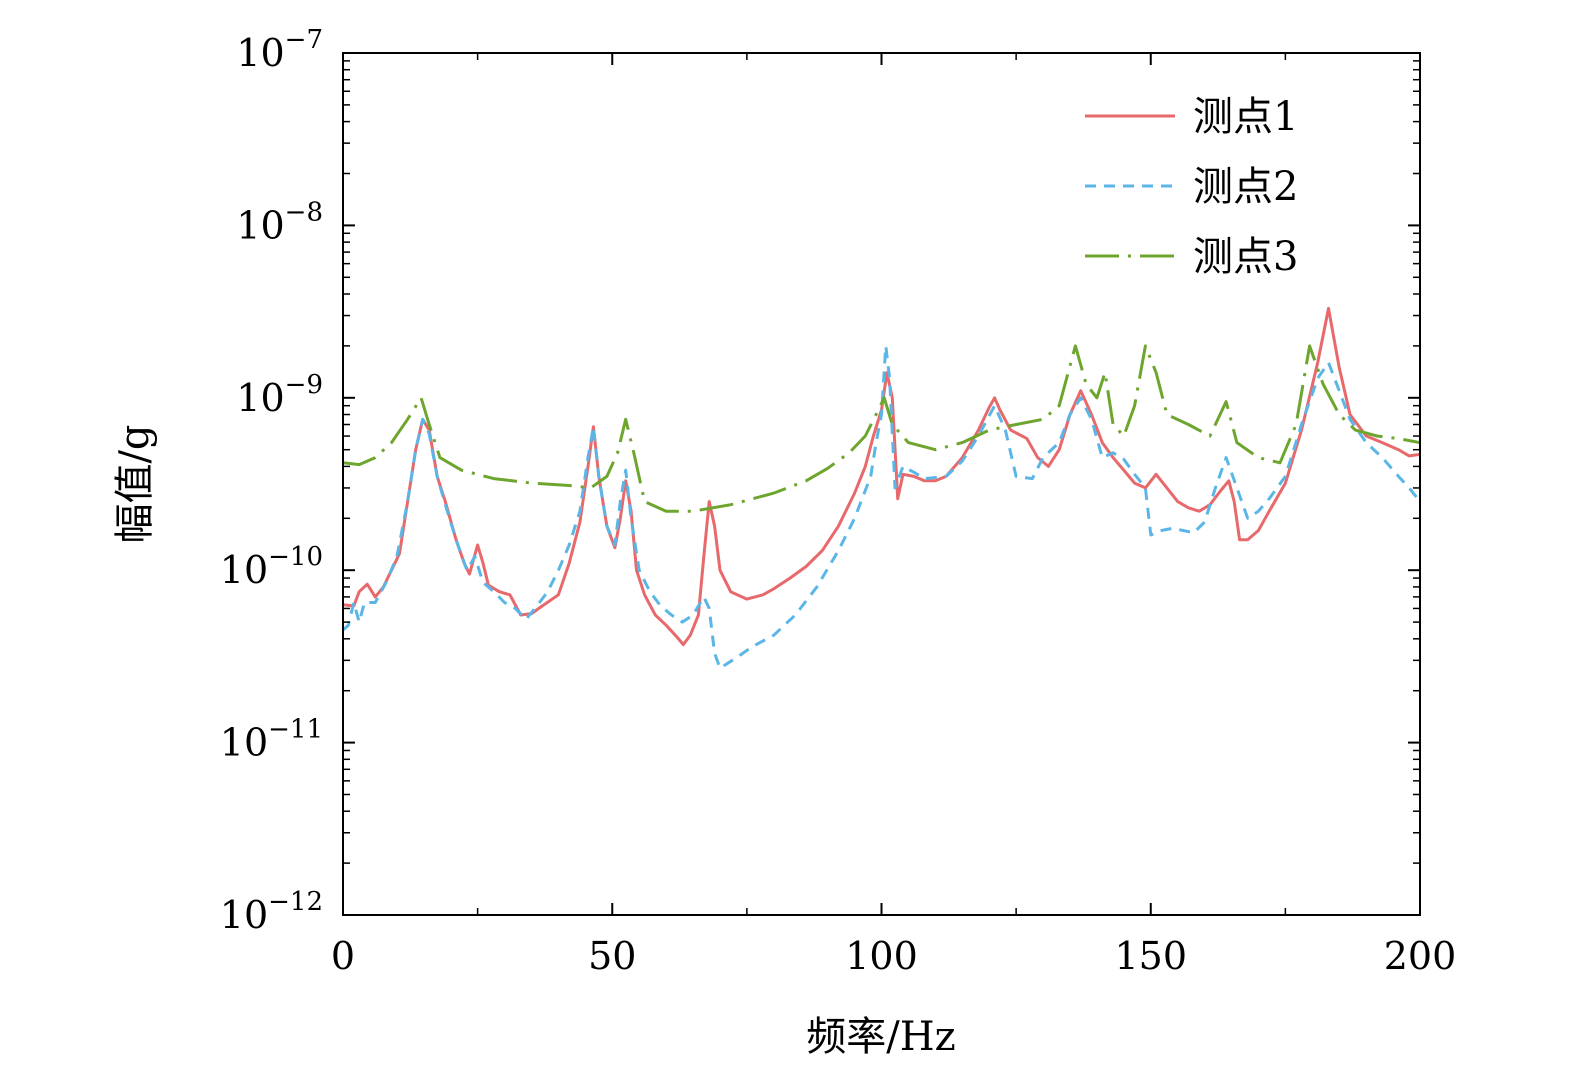  I want to click on y-tick-label: 10⁻¹⁰, so click(271, 567).